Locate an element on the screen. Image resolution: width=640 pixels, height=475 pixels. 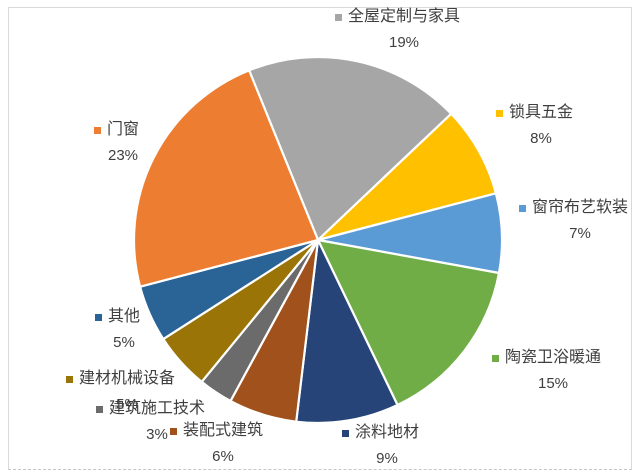
category-name: 锁具五金 is located at coordinates (541, 112).